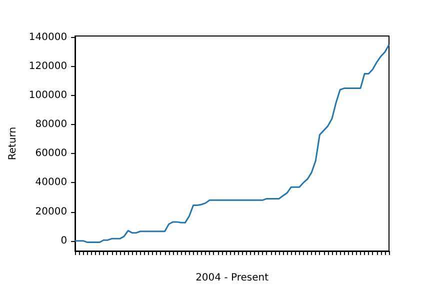 This screenshot has height=288, width=432. What do you see at coordinates (232, 278) in the screenshot?
I see `x-axis-title: 2004 - Present` at bounding box center [232, 278].